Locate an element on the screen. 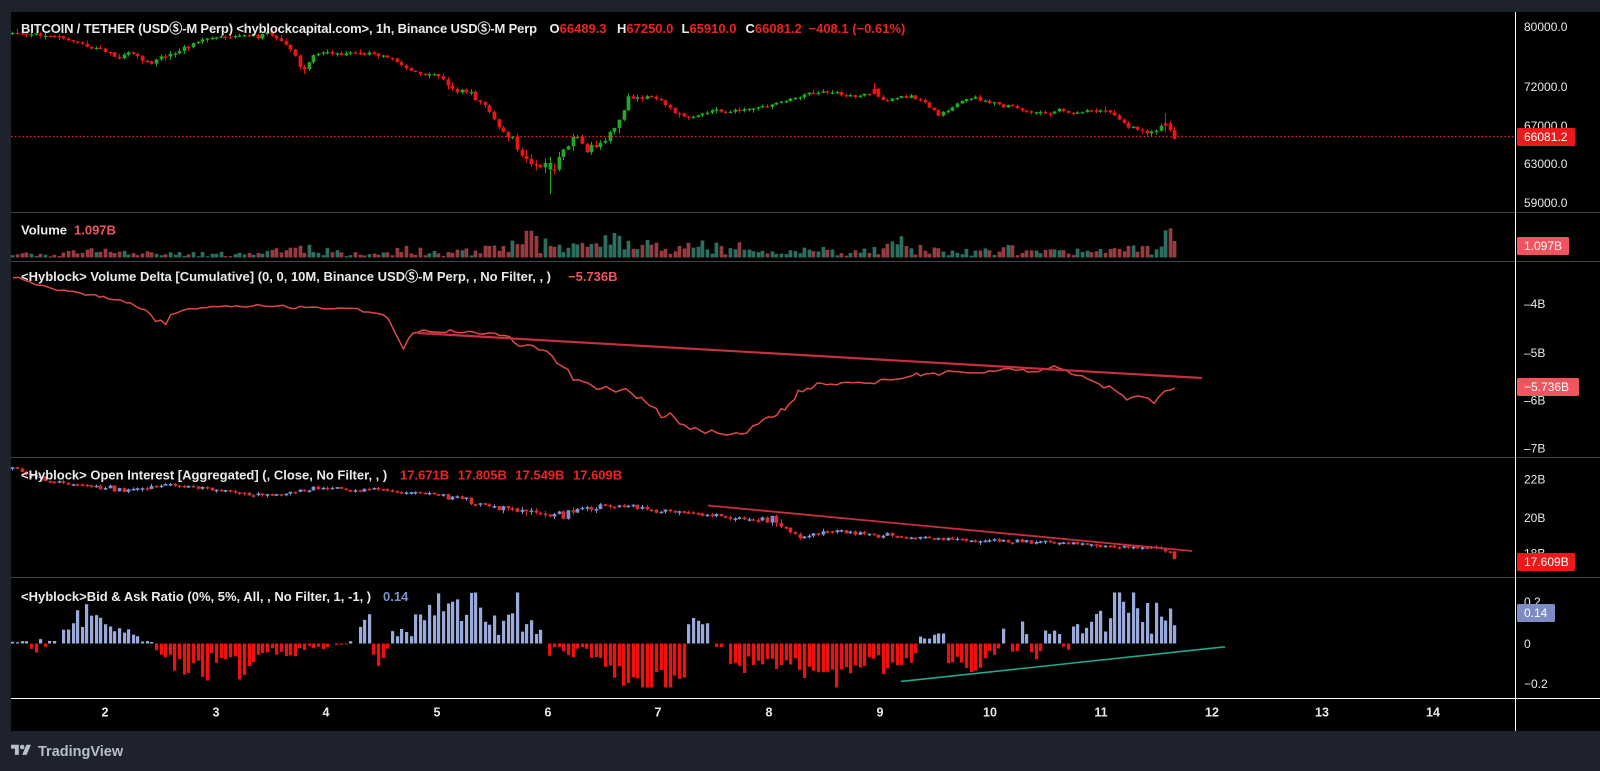 The image size is (1600, 771). svg-text: 17.549B is located at coordinates (539, 475).